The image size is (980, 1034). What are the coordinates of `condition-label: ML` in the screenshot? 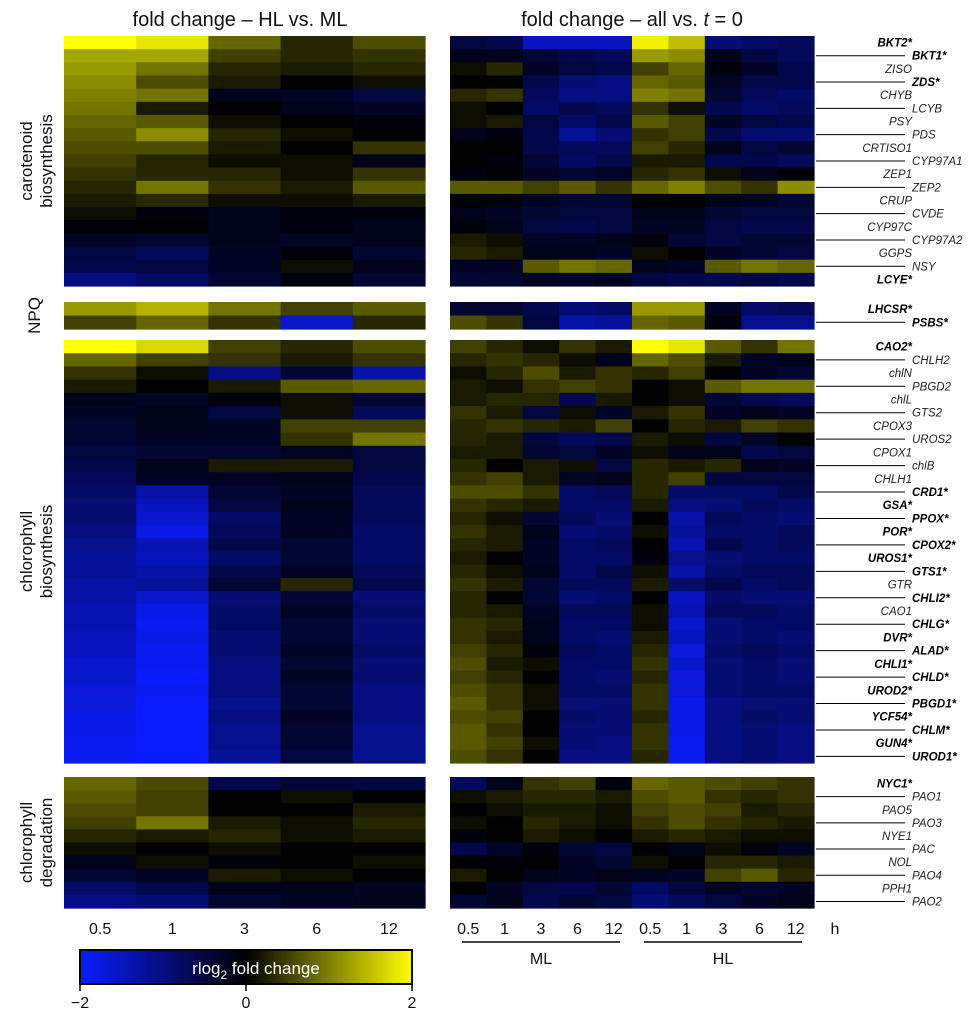 It's located at (541, 959).